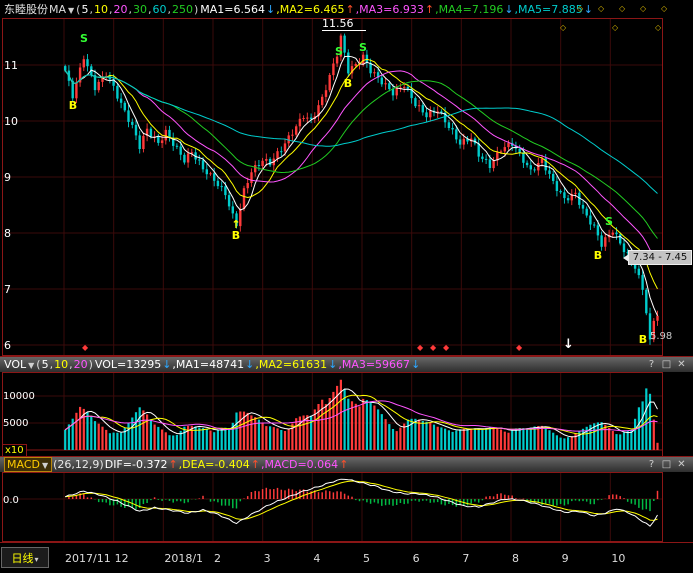 The image size is (693, 573). I want to click on svg-text: 6, so click(7, 345).